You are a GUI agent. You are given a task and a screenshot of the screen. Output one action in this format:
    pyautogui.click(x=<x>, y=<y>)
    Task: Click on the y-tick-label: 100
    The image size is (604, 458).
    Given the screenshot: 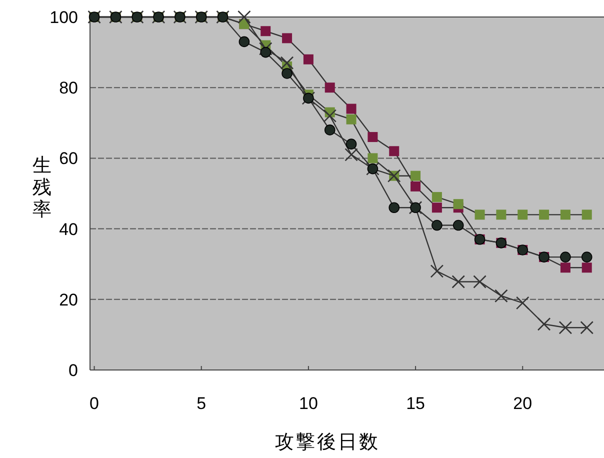 What is the action you would take?
    pyautogui.click(x=64, y=17)
    